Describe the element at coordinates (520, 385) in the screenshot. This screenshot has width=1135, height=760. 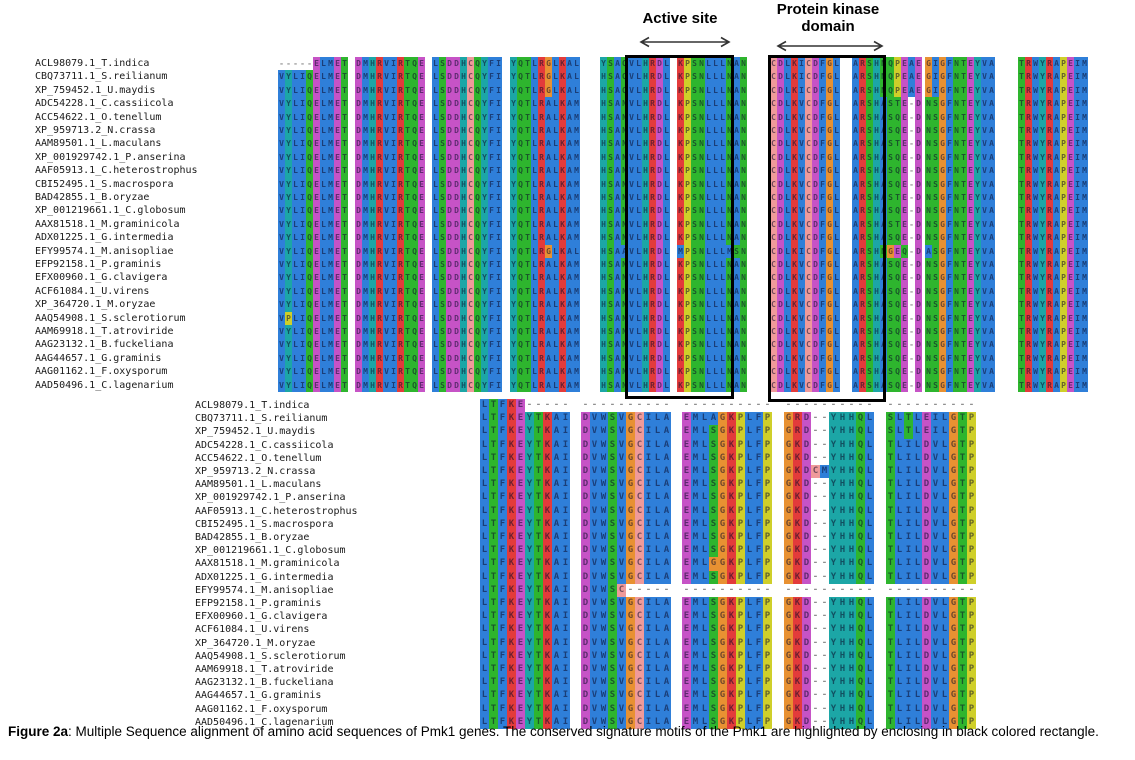
I see `residue-cell: Q` at that location.